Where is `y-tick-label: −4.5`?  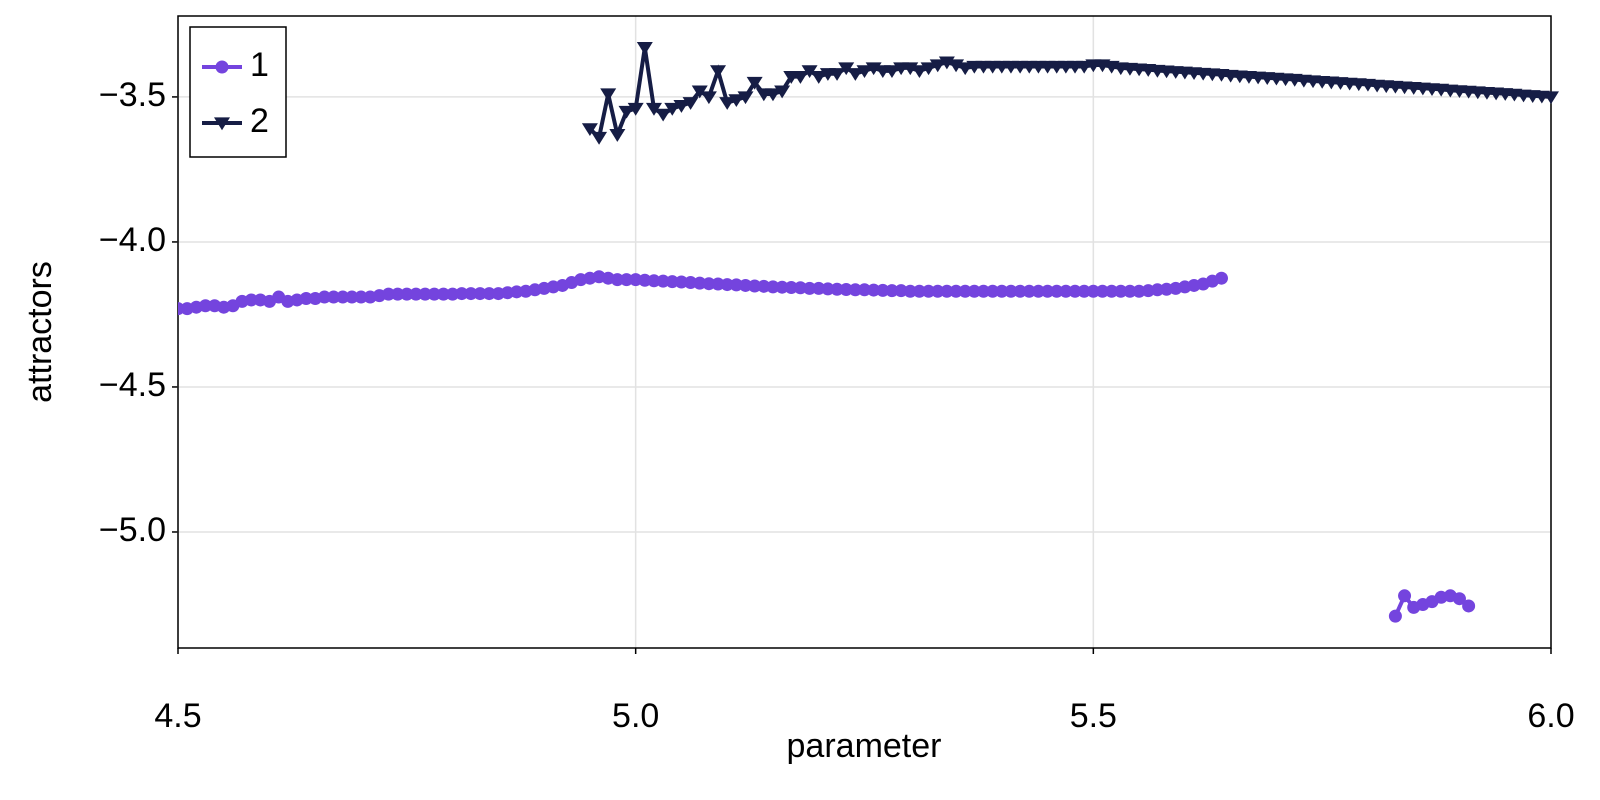
y-tick-label: −4.5 is located at coordinates (132, 385).